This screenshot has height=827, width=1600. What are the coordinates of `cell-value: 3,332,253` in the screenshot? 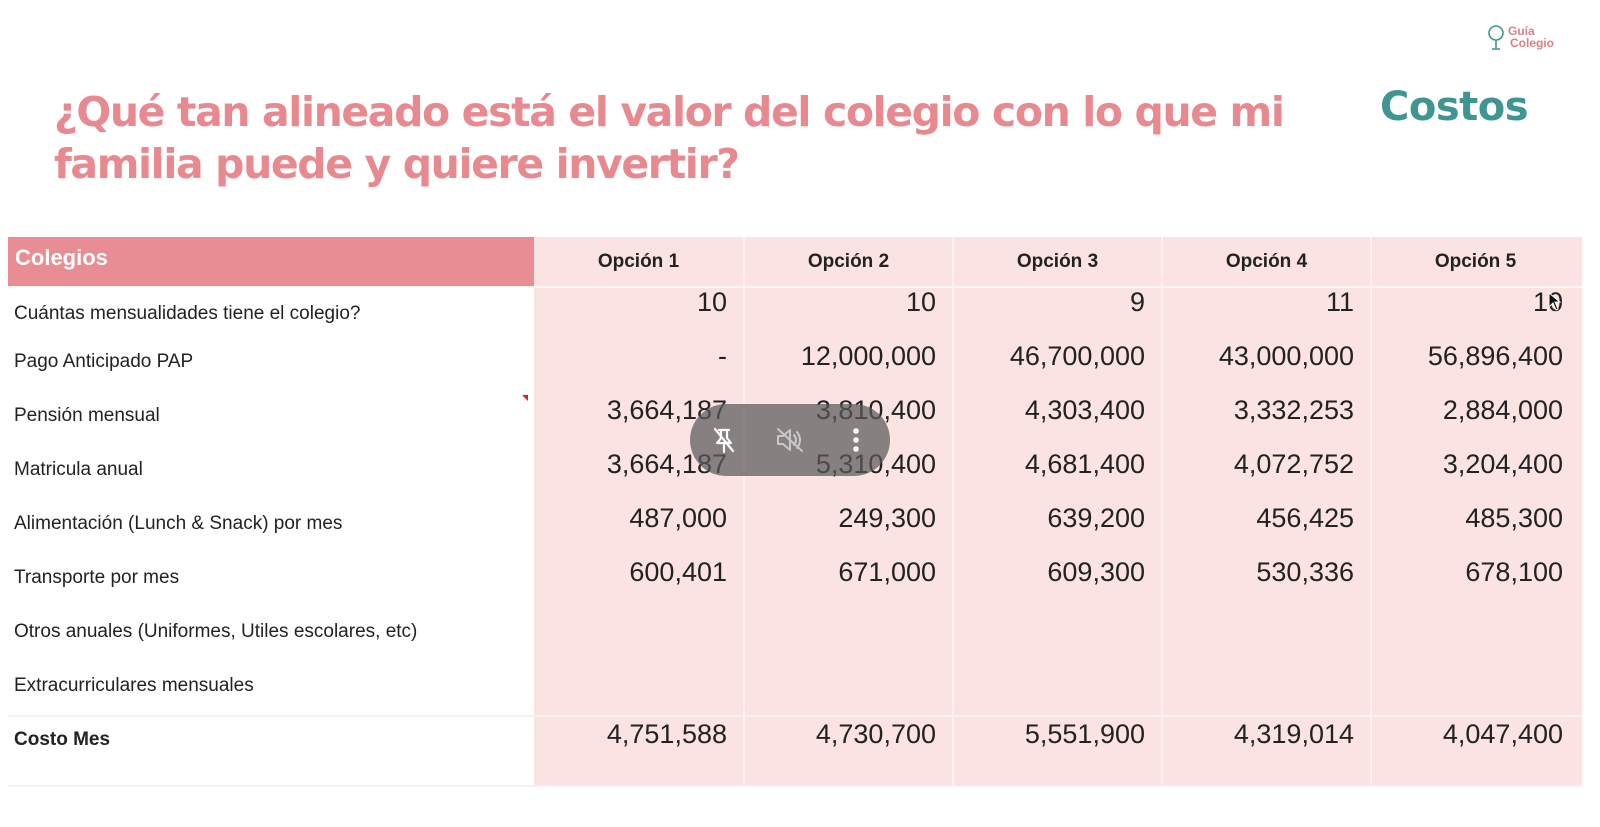 It's located at (1293, 410).